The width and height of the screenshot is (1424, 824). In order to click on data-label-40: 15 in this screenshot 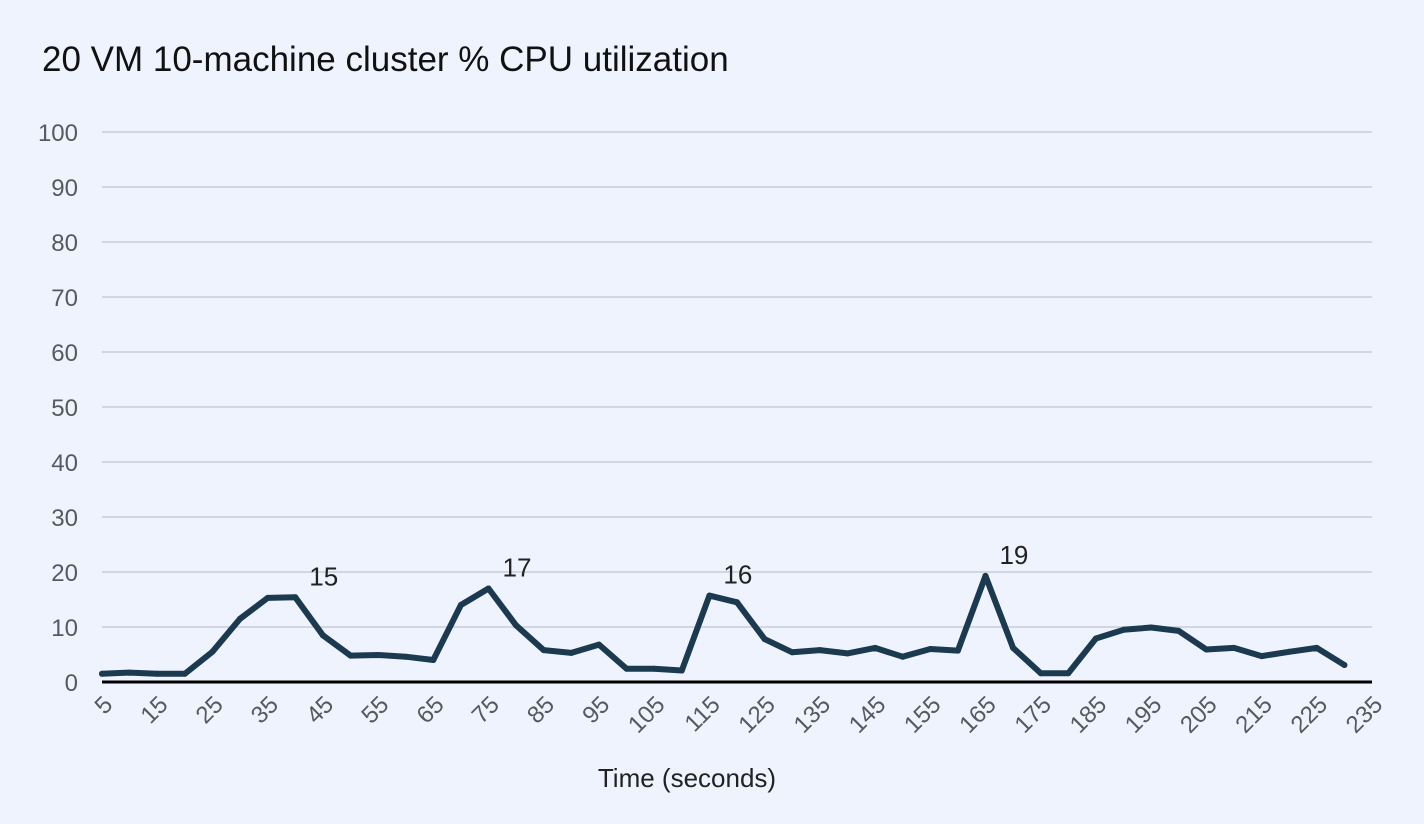, I will do `click(323, 576)`.